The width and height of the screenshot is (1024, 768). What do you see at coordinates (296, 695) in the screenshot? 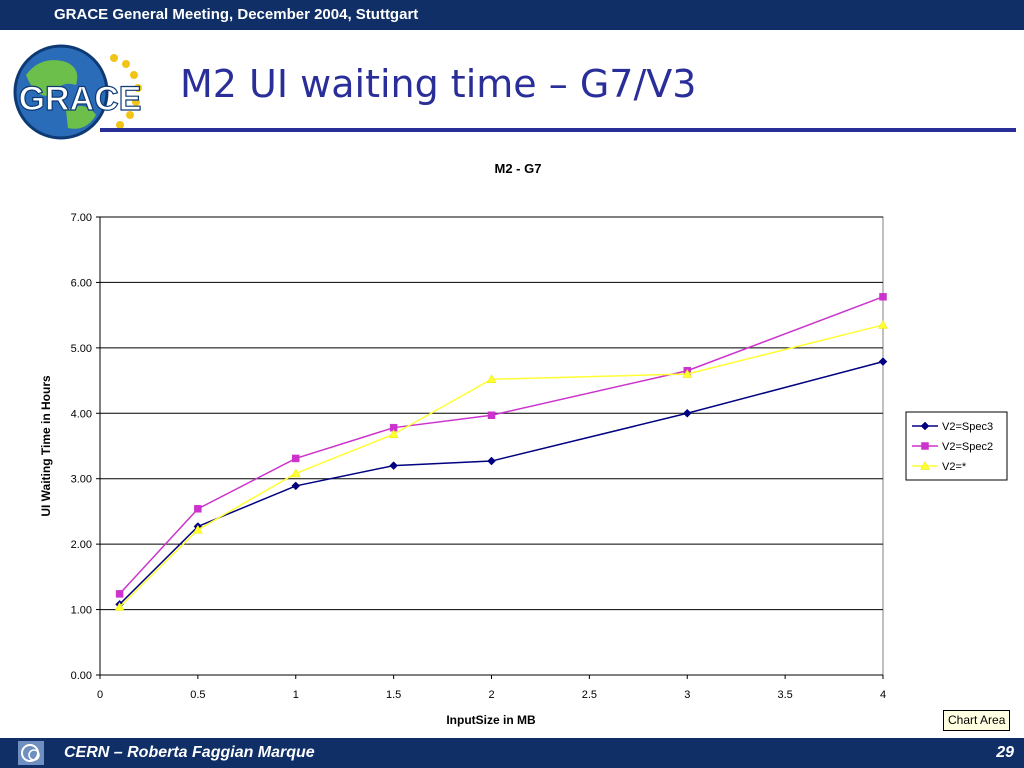
I see `x-tick-label: 1` at bounding box center [296, 695].